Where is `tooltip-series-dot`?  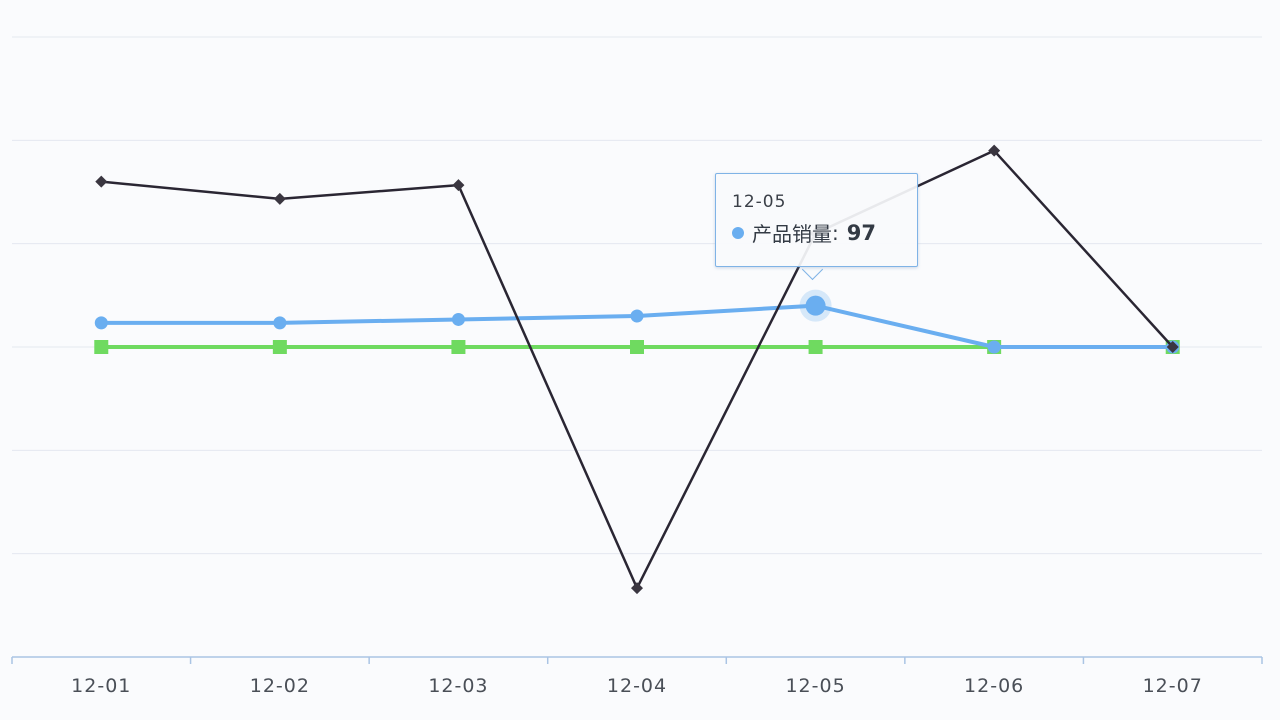
tooltip-series-dot is located at coordinates (738, 232).